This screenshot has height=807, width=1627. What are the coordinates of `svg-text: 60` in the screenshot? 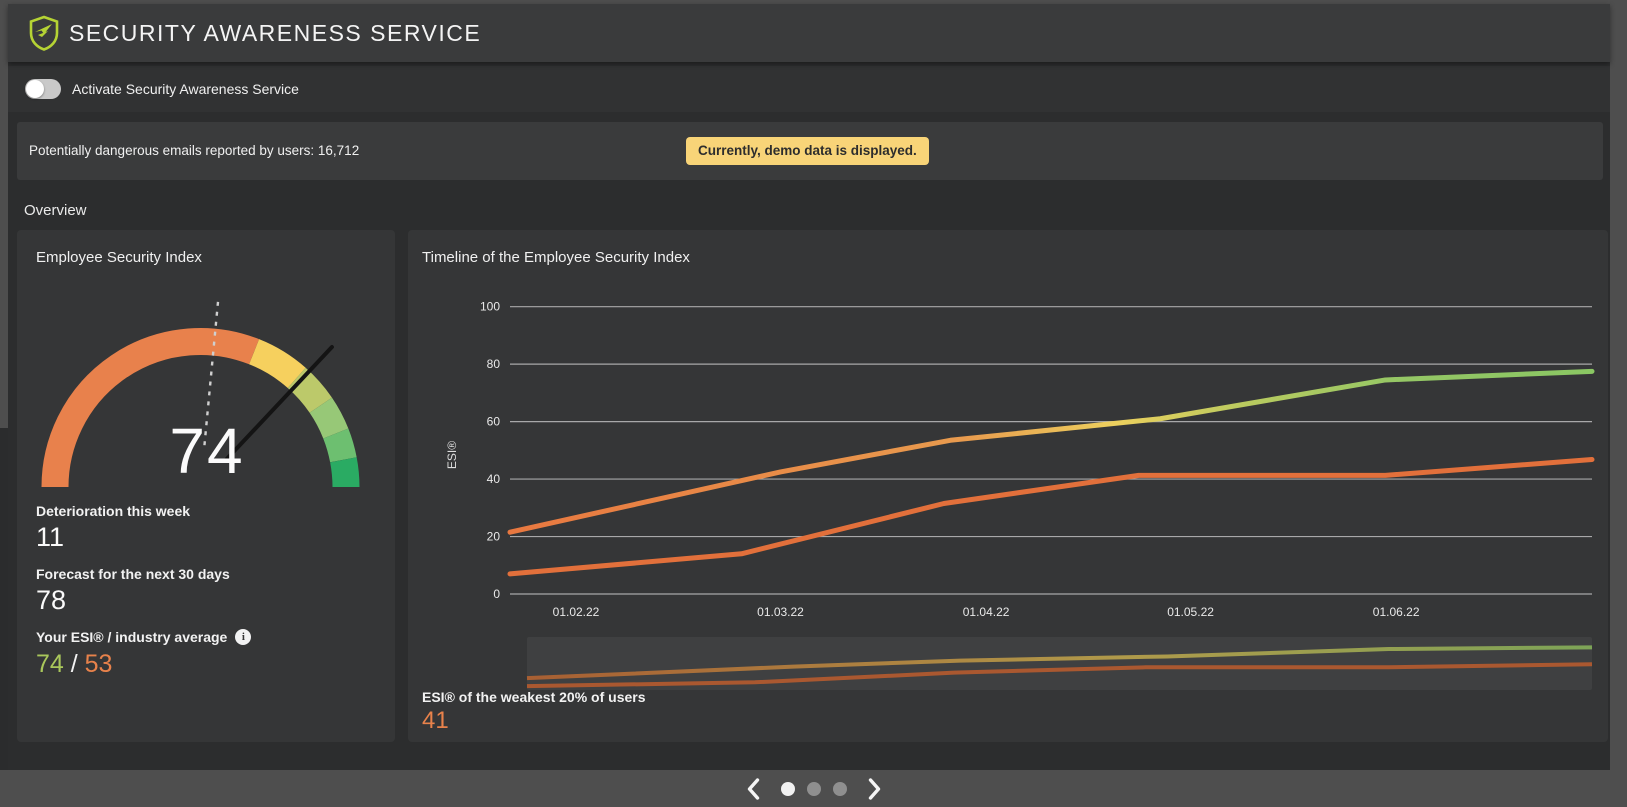 It's located at (494, 422).